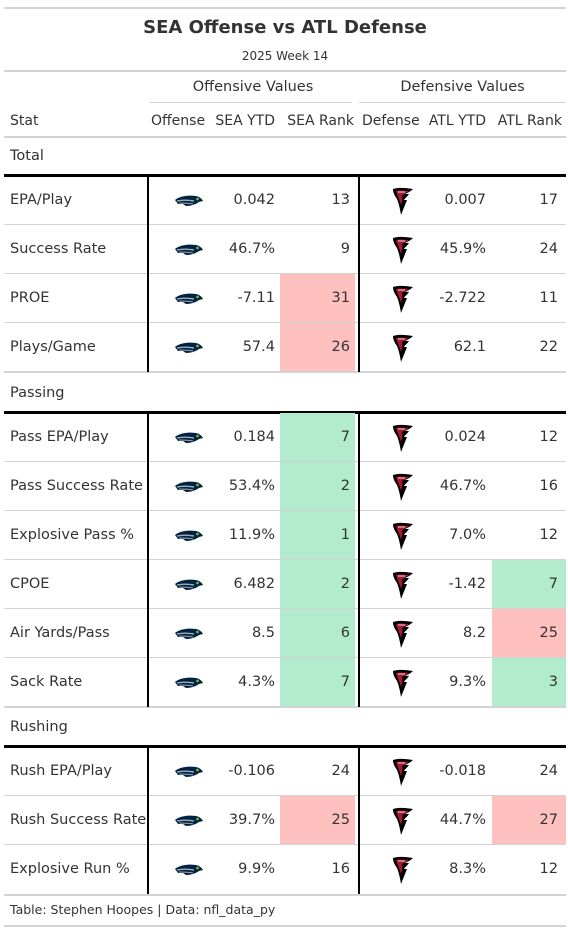  What do you see at coordinates (285, 707) in the screenshot?
I see `group-bottom-divider` at bounding box center [285, 707].